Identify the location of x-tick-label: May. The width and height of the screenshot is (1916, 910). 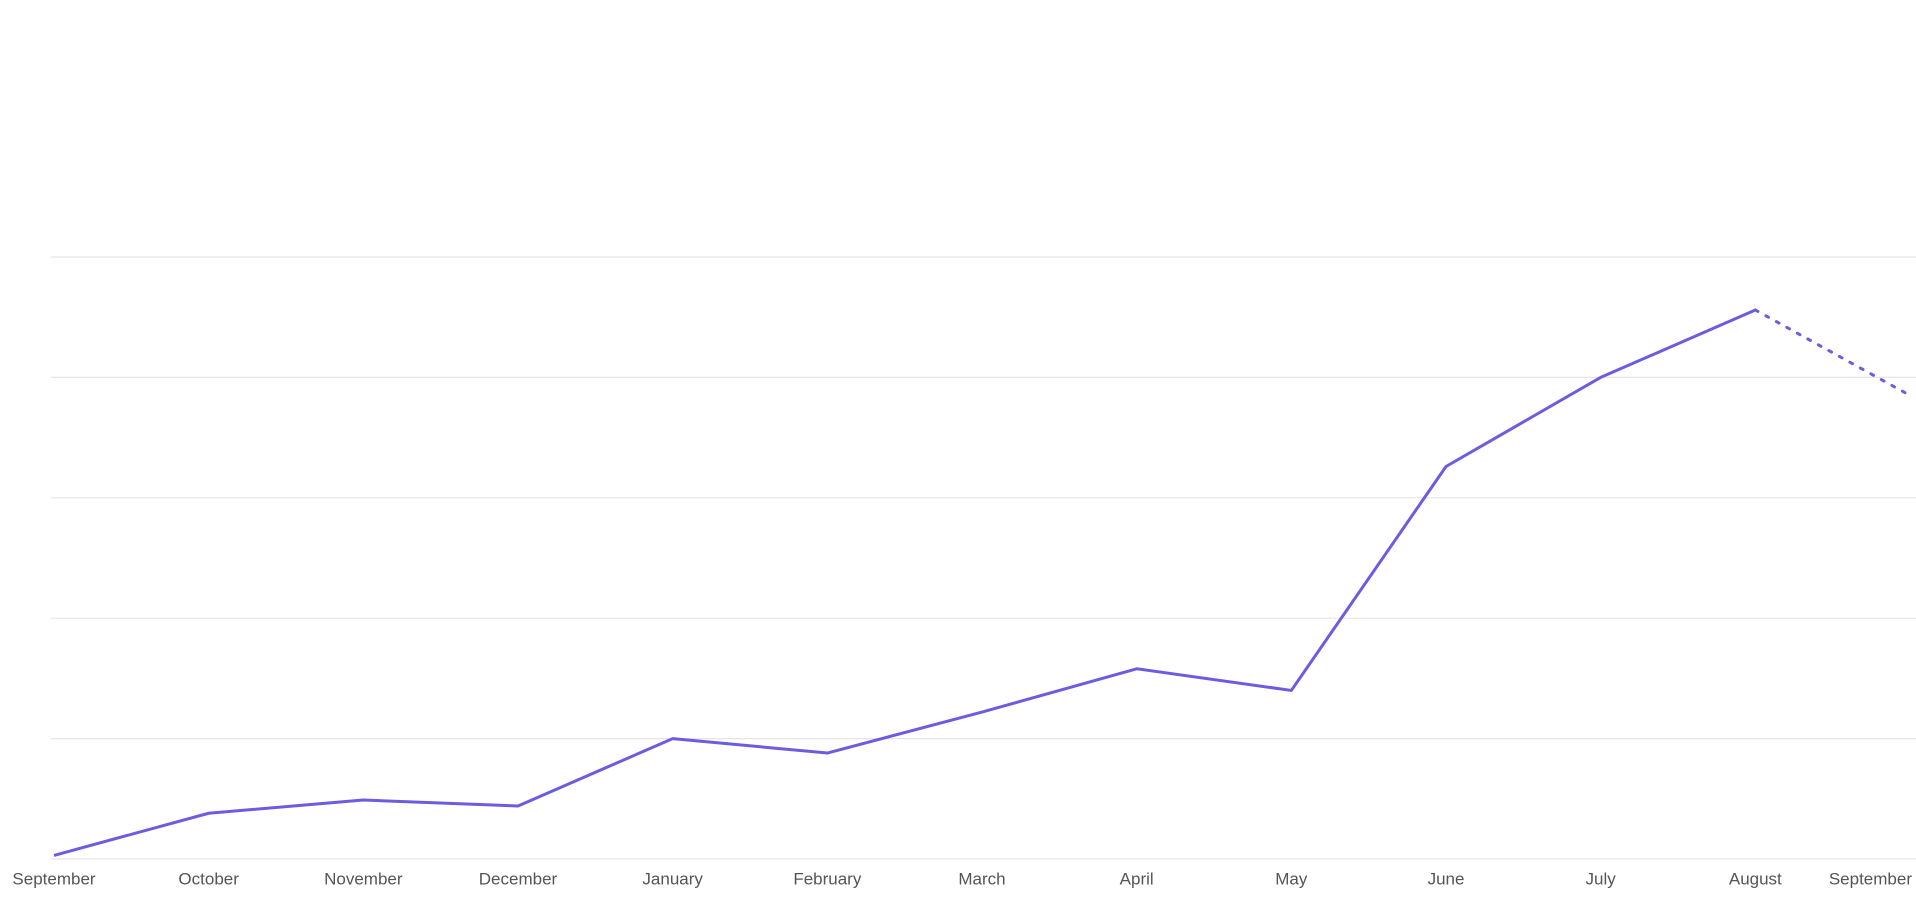
(1291, 878).